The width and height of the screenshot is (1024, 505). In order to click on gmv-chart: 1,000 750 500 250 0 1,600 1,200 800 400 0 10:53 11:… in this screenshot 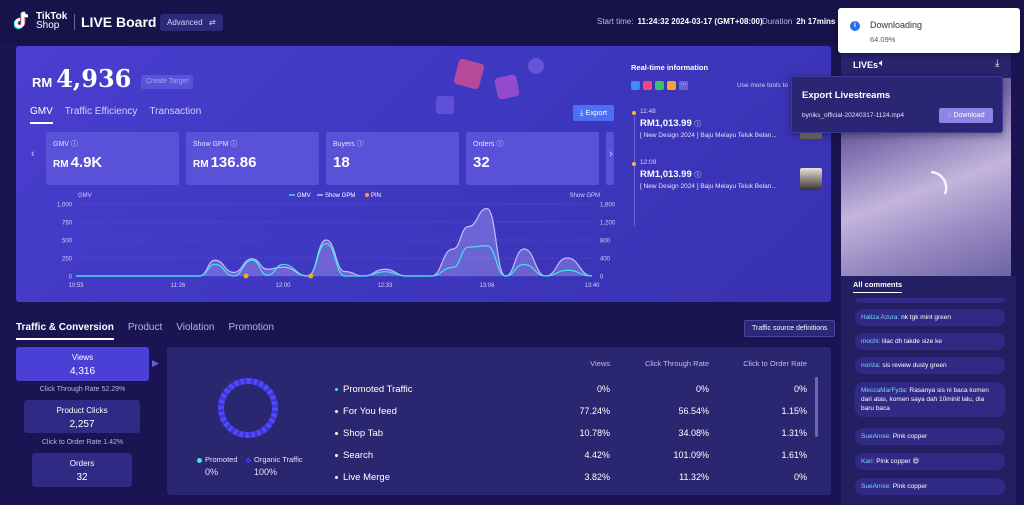, I will do `click(331, 242)`.